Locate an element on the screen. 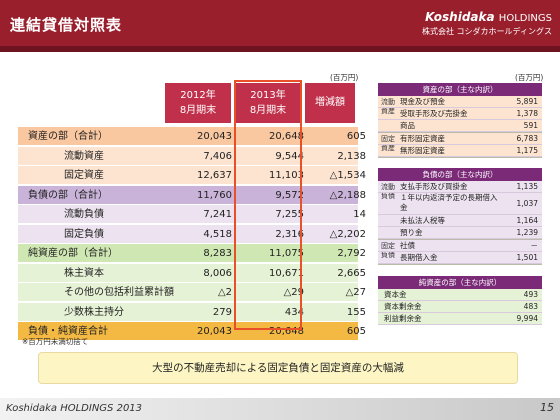 This screenshot has width=560, height=420. cell-v2013: 9,544 is located at coordinates (289, 156).